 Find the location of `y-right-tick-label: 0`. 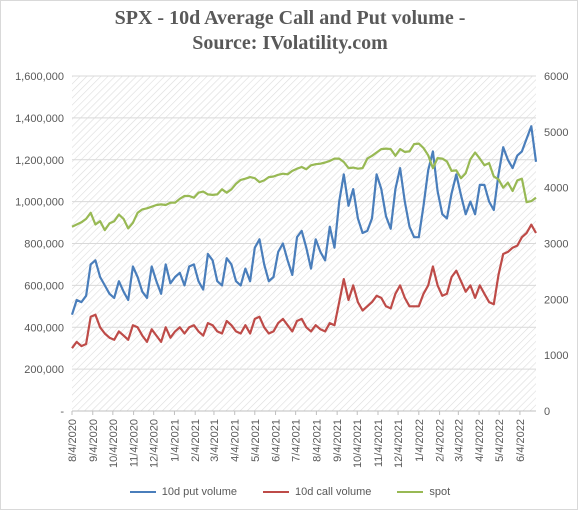

y-right-tick-label: 0 is located at coordinates (547, 412).